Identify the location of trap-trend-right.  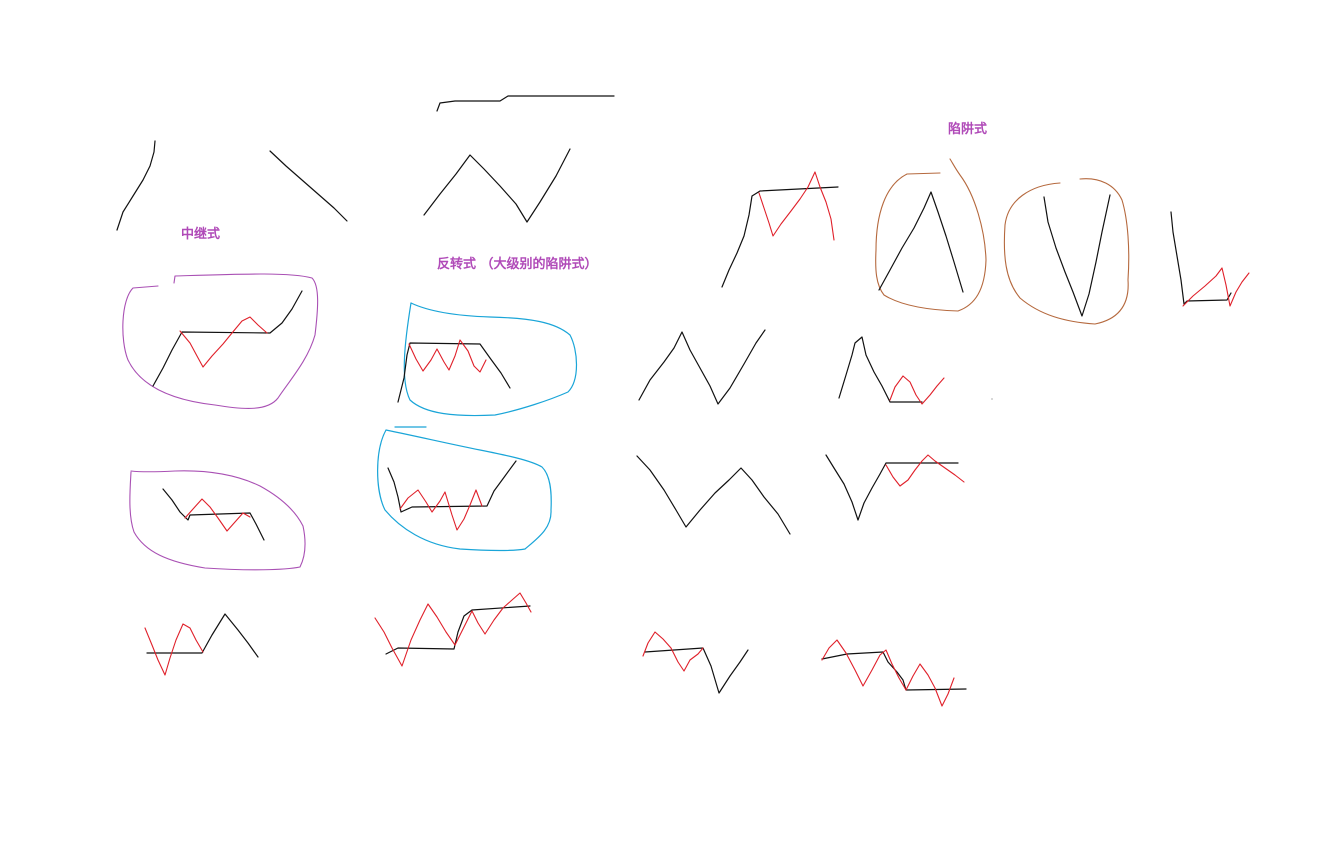
(1201, 258).